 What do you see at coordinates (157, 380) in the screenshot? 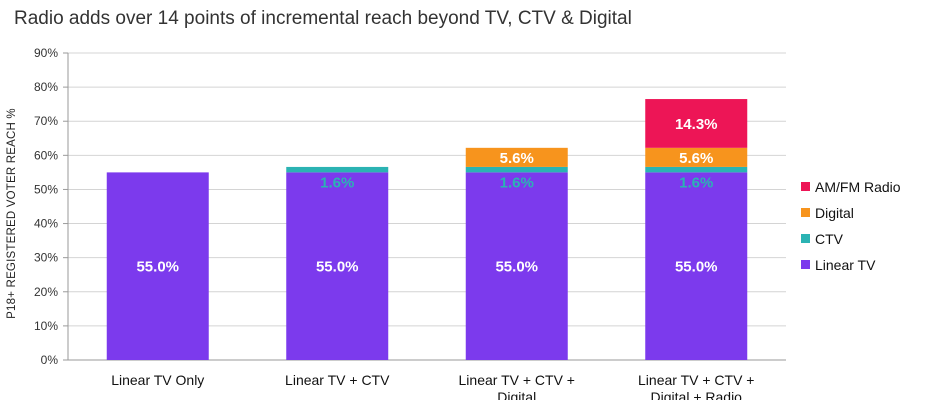
I see `category-label: Linear TV Only` at bounding box center [157, 380].